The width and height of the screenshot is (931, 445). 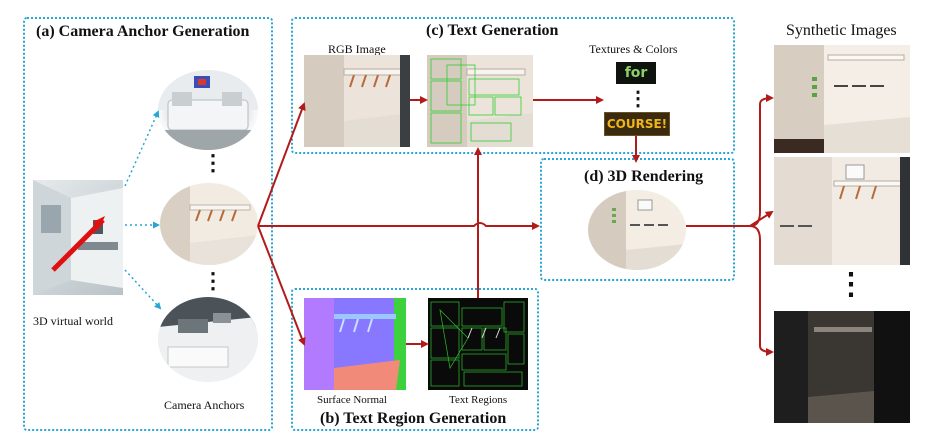 What do you see at coordinates (73, 321) in the screenshot?
I see `virtual-world-label: 3D virtual world` at bounding box center [73, 321].